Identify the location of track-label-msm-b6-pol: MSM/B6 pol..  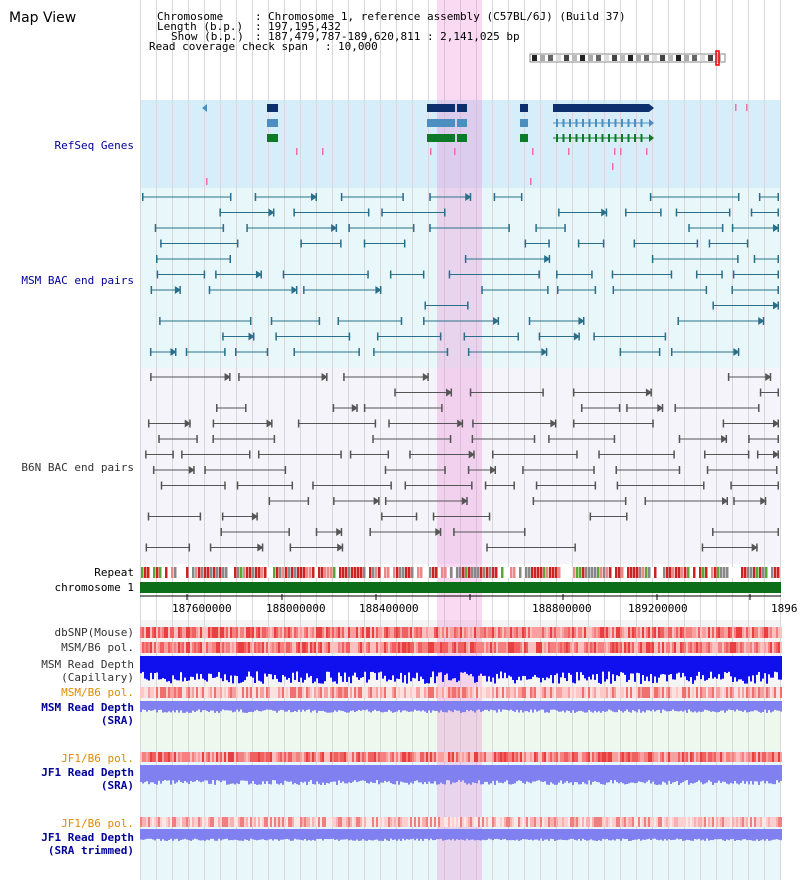
(97, 647).